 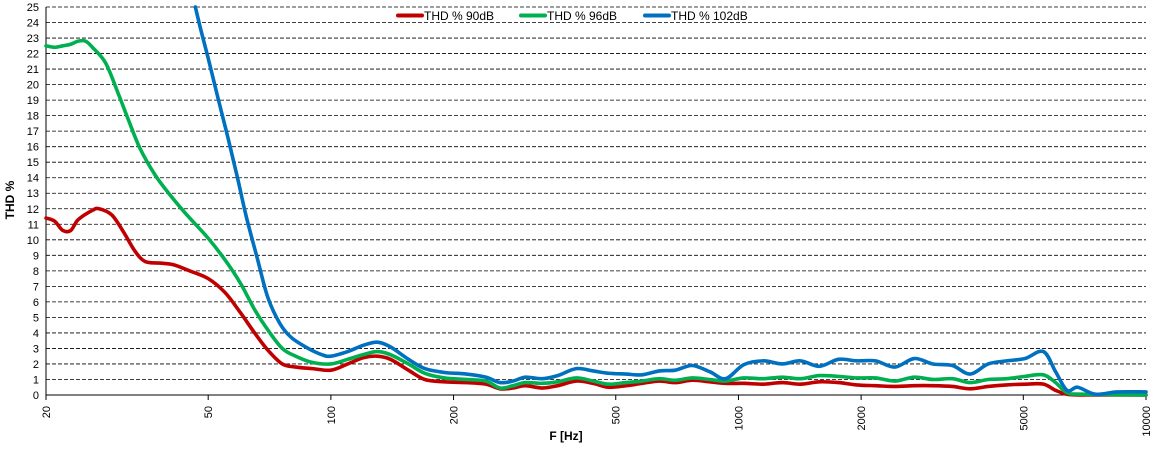 What do you see at coordinates (33, 179) in the screenshot?
I see `y-tick-label: 14` at bounding box center [33, 179].